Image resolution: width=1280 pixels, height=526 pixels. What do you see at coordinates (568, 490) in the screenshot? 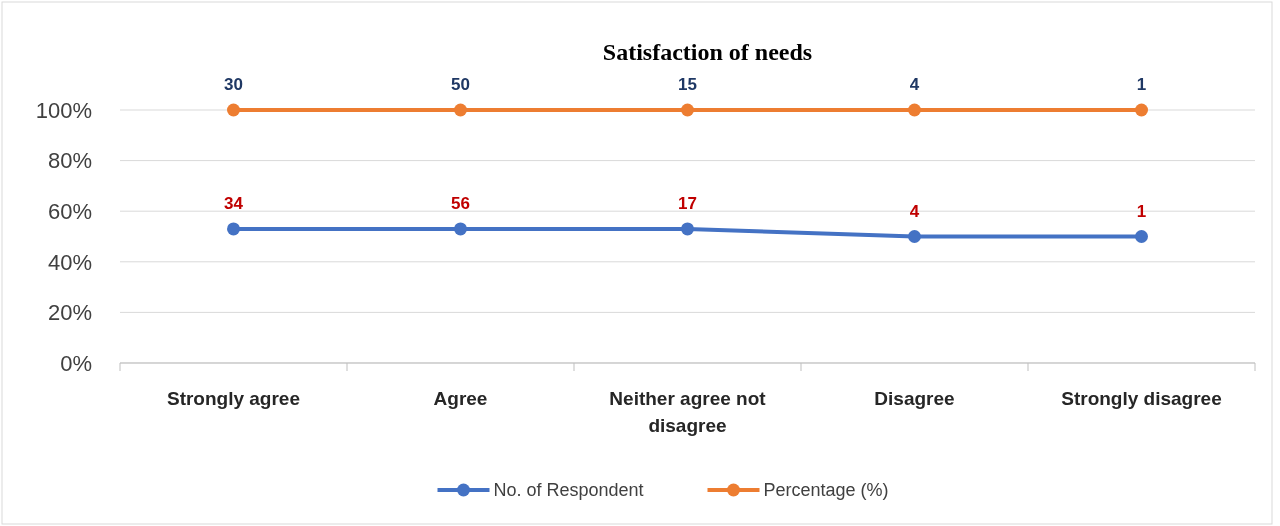
I see `legend-label: No. of Respondent` at bounding box center [568, 490].